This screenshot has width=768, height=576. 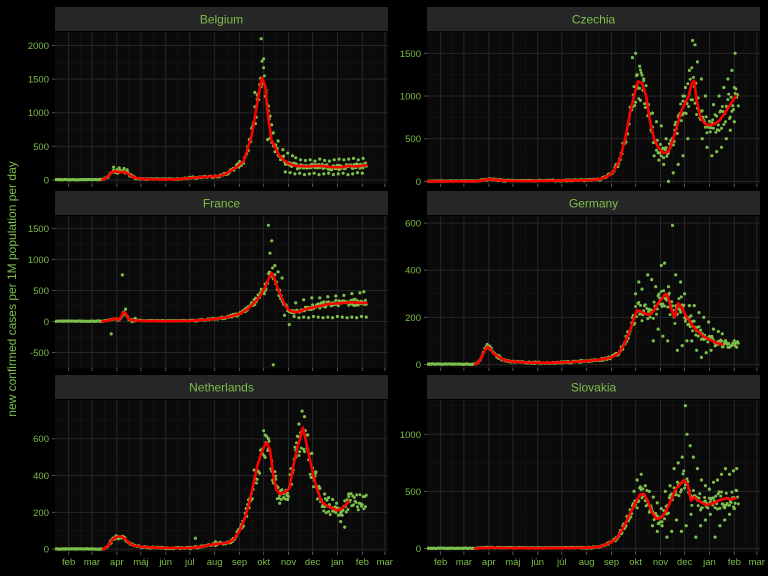 I want to click on panel-strip, so click(x=593, y=19).